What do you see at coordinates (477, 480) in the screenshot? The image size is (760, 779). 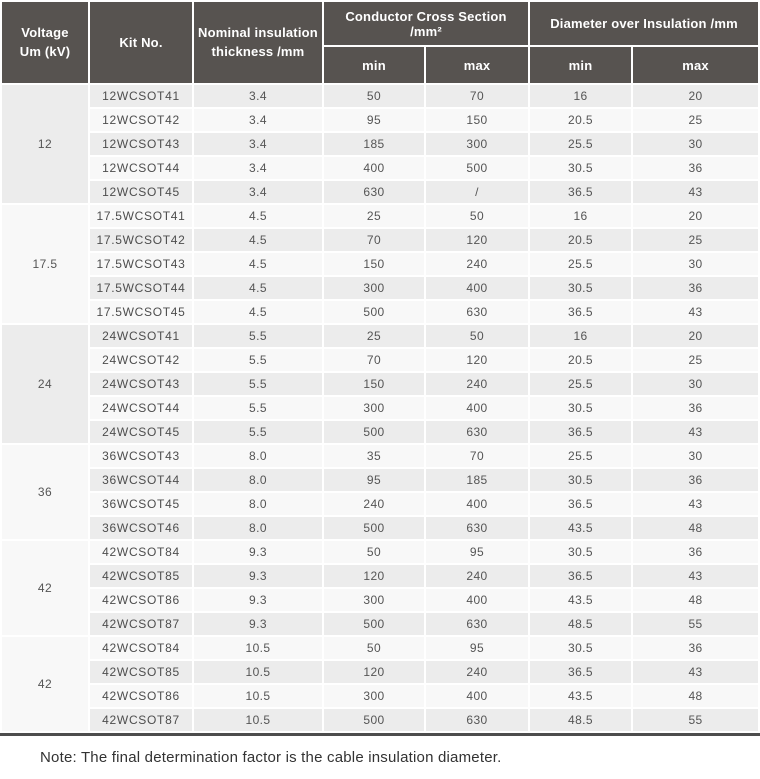 I see `ccs-max-cell: 185` at bounding box center [477, 480].